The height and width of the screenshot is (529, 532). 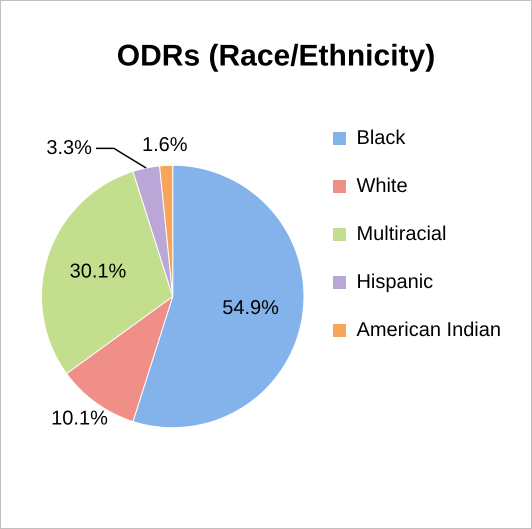 I want to click on data-label: 3.3%, so click(x=69, y=147).